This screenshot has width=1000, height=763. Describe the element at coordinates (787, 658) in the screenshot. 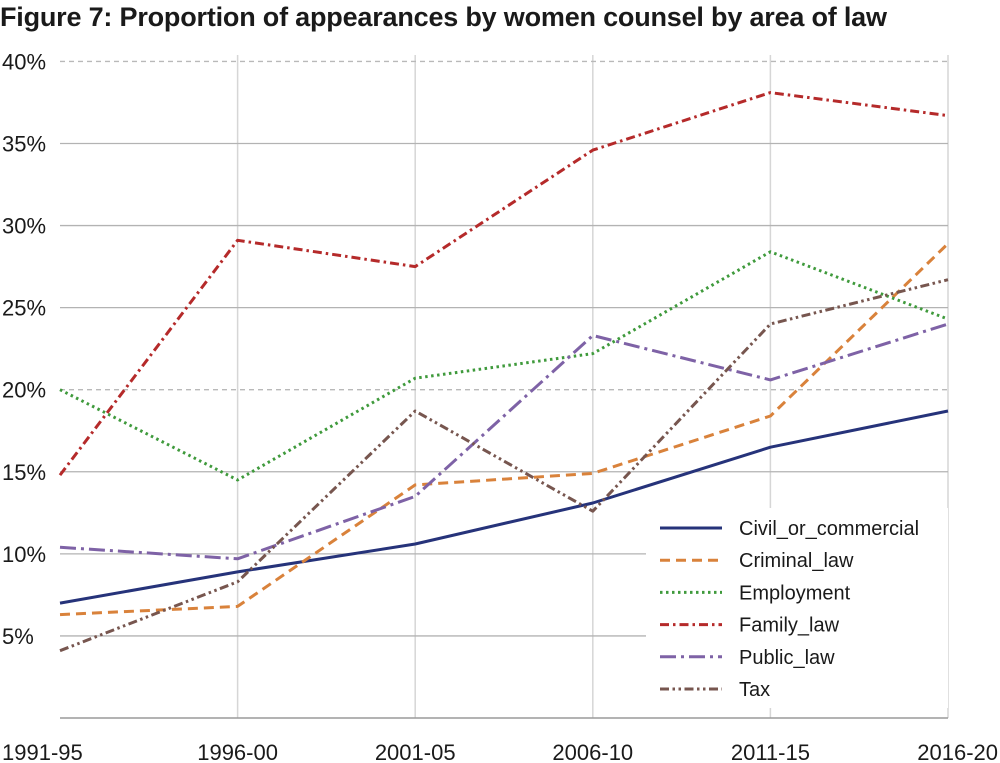

I see `legend-label: Public_law` at that location.